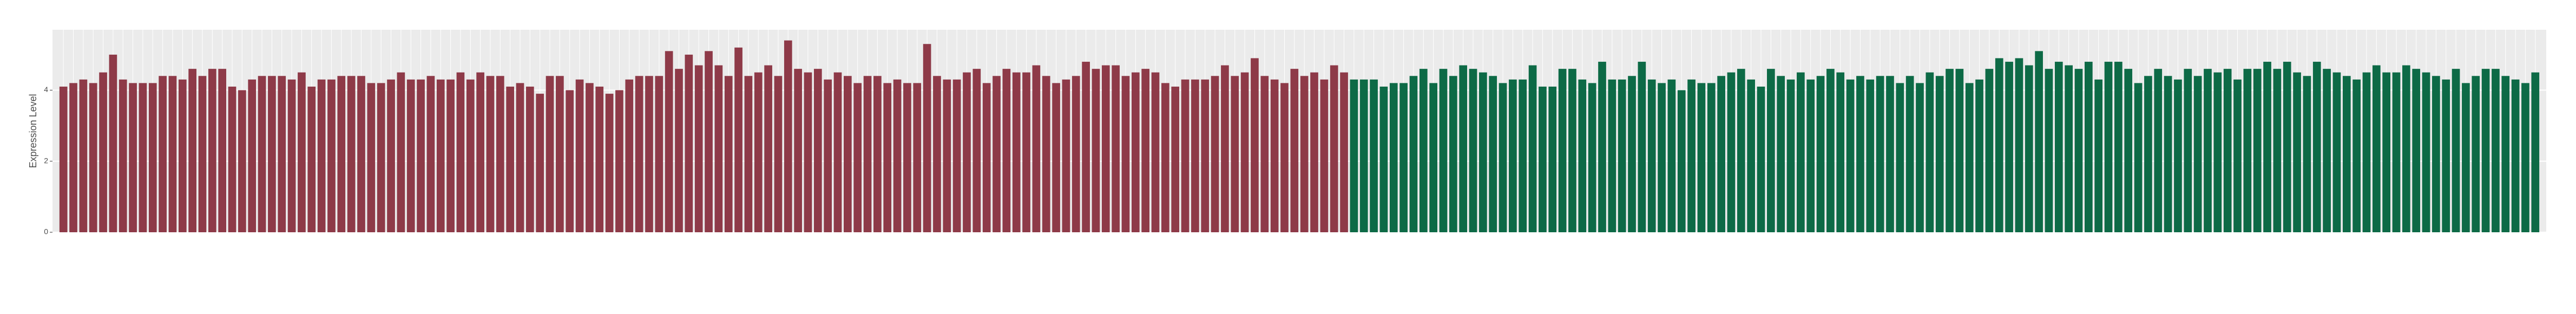  Describe the element at coordinates (33, 131) in the screenshot. I see `y-axis-title: Expression Level` at that location.